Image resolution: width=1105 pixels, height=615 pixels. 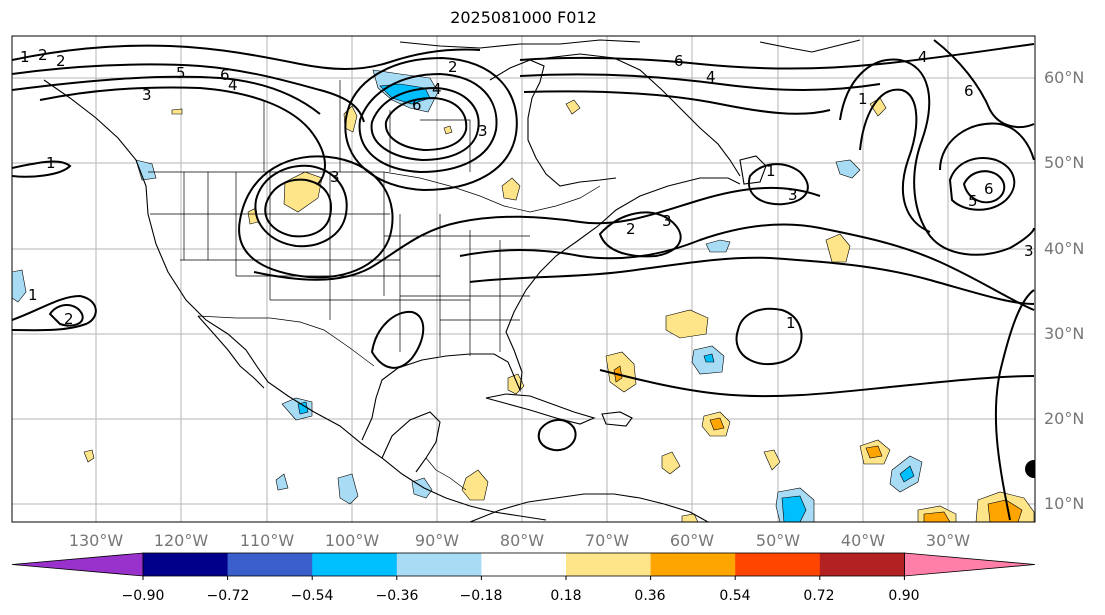 What do you see at coordinates (1064, 162) in the screenshot?
I see `lat-label: 50°N` at bounding box center [1064, 162].